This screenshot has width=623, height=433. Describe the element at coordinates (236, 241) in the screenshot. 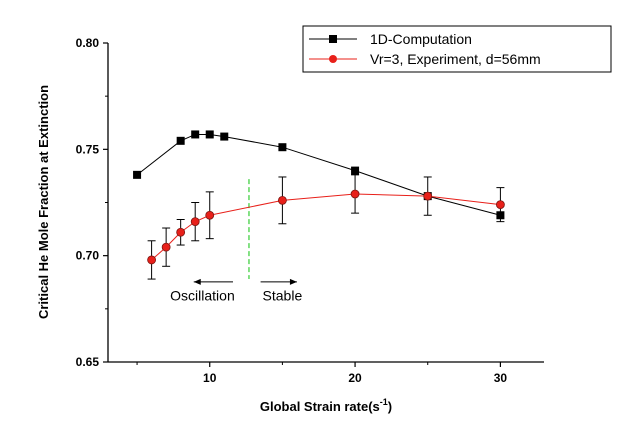

I see `annotation-layer: Oscillation Stable` at that location.